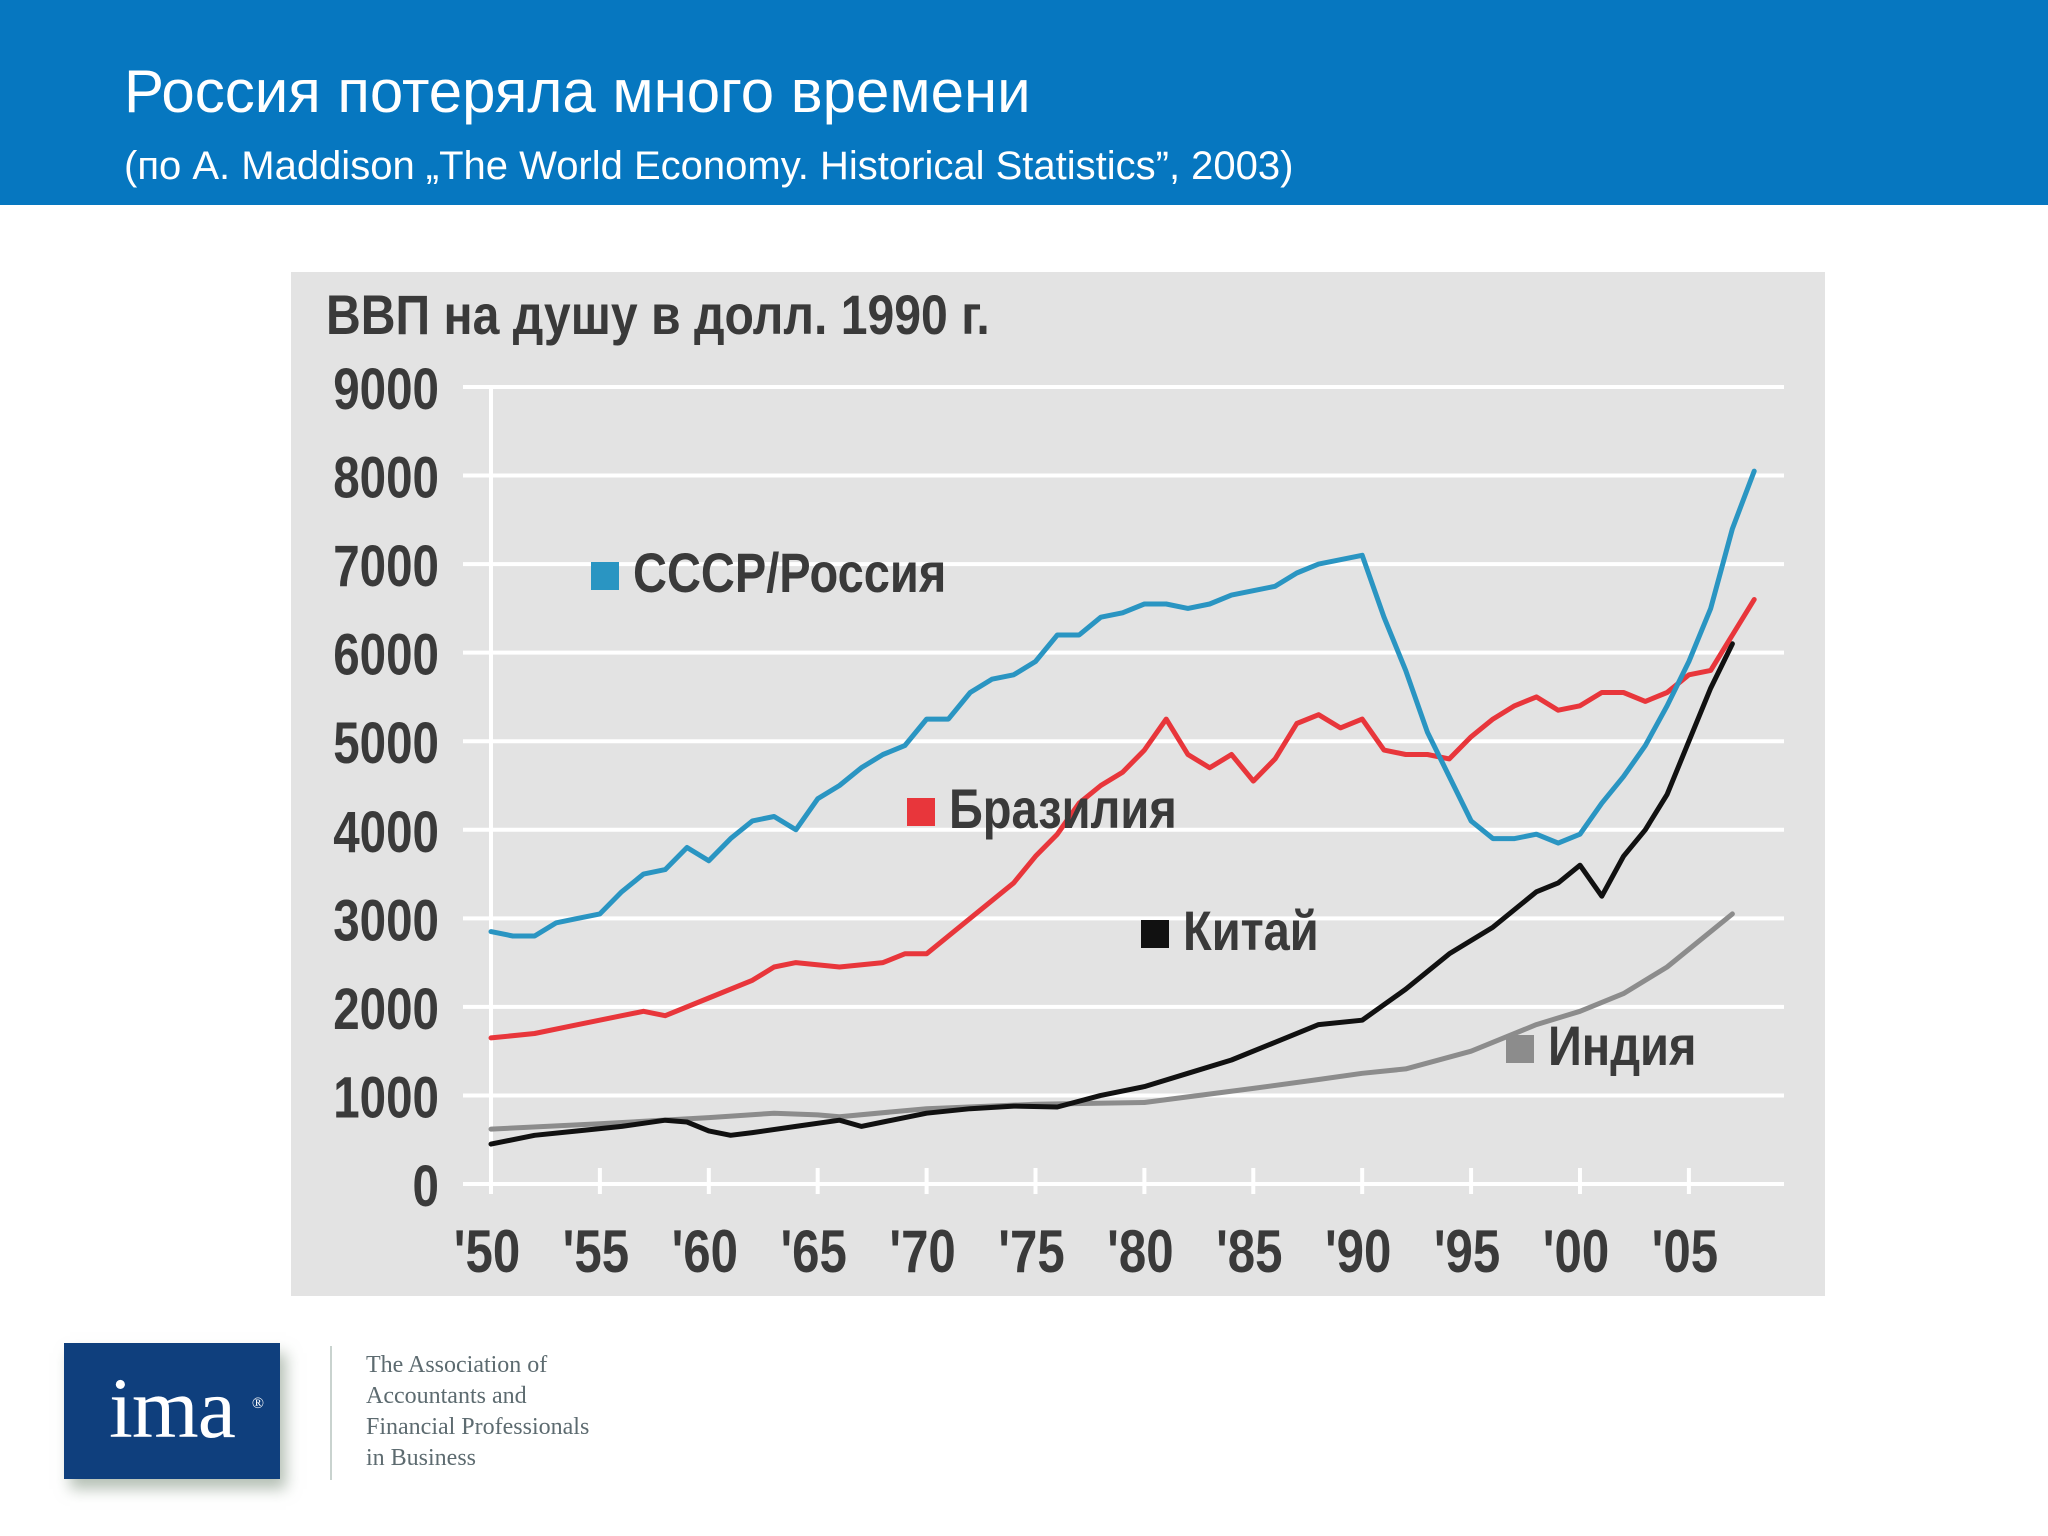 This screenshot has width=2048, height=1536. Describe the element at coordinates (1249, 1251) in the screenshot. I see `x-tick-label: '85` at that location.